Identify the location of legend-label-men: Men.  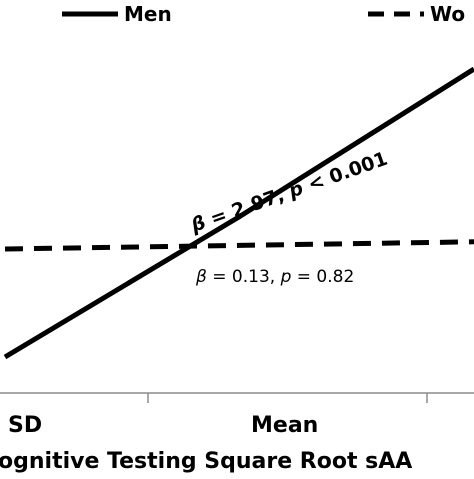
(148, 14).